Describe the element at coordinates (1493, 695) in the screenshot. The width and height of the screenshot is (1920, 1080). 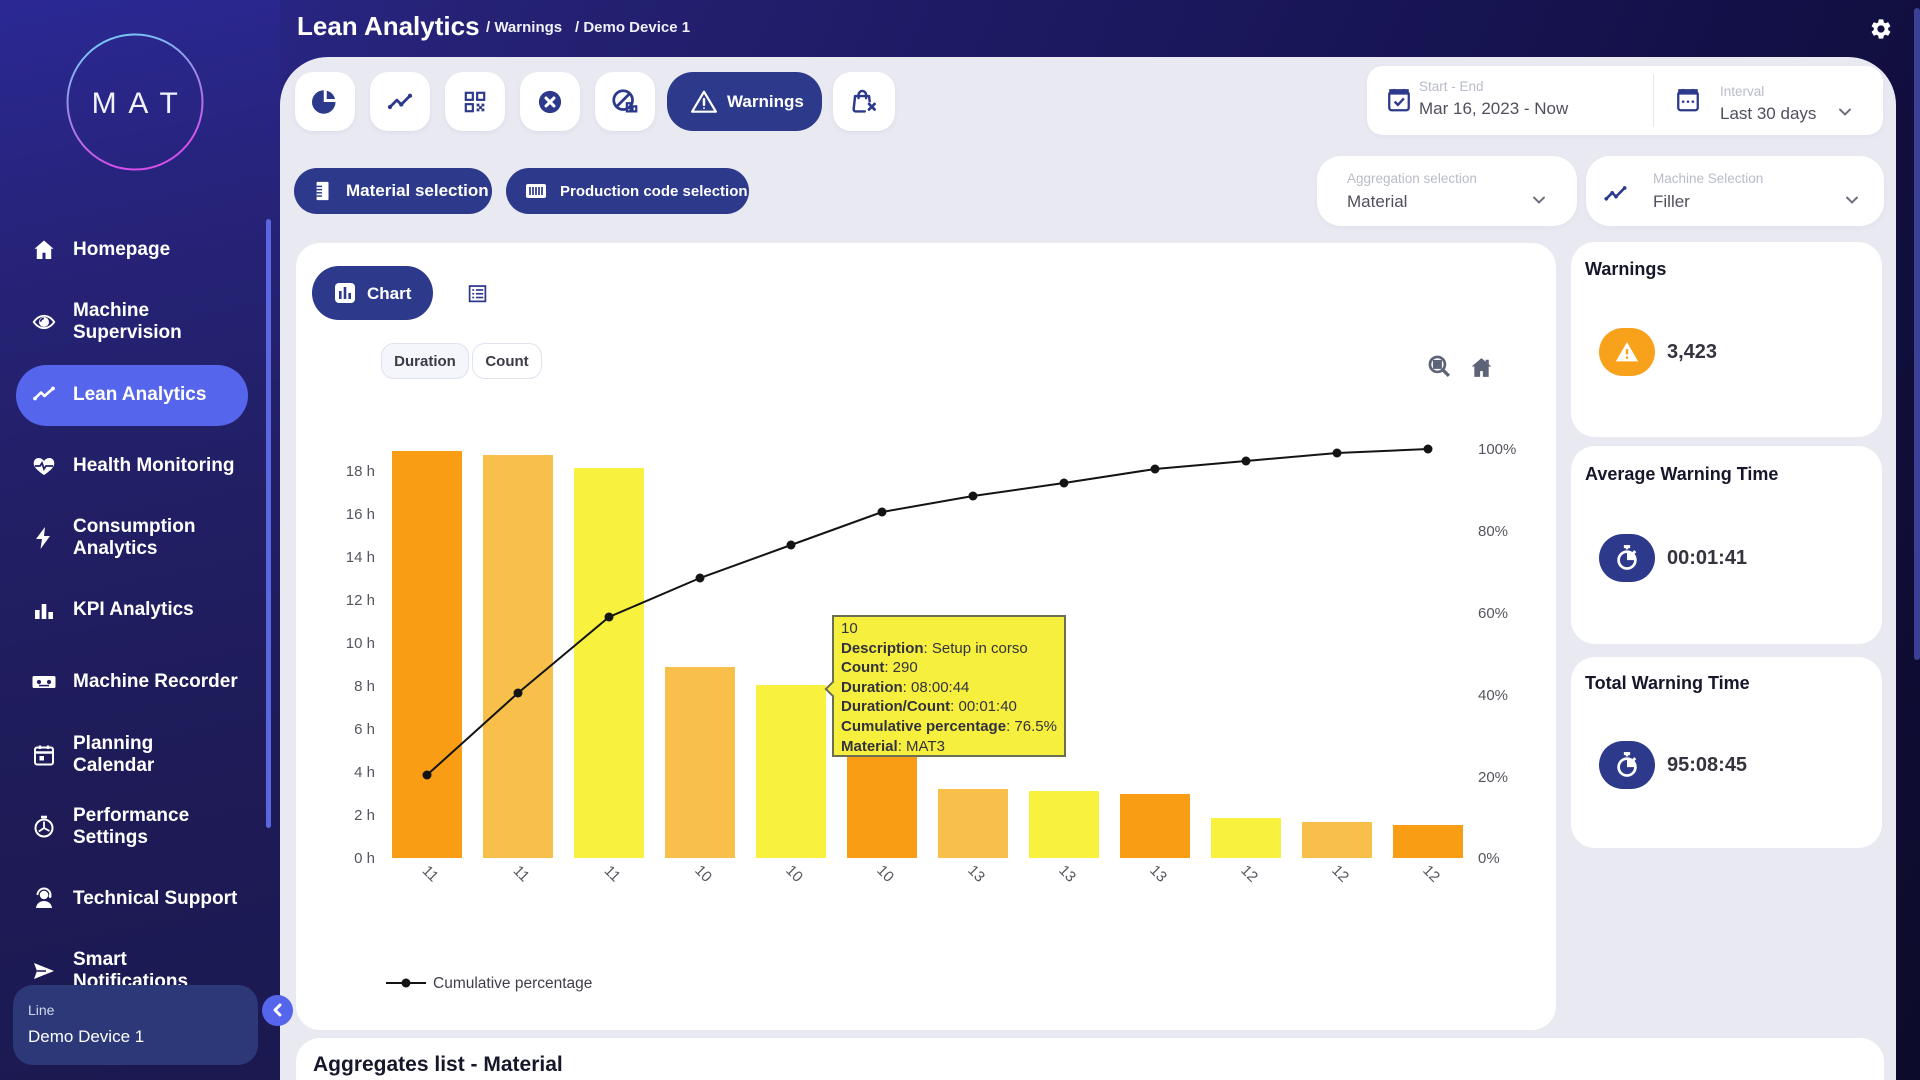
I see `svg-text: 40%` at that location.